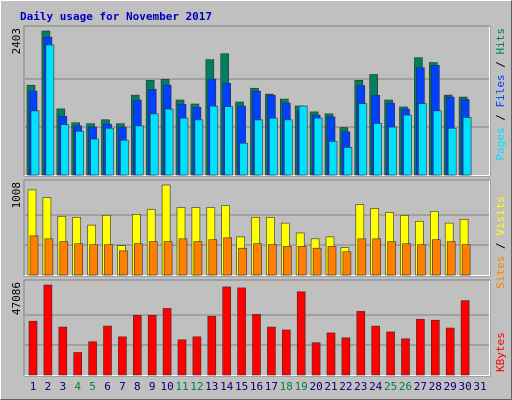 The image size is (512, 400). I want to click on x-tick-label: 27, so click(420, 386).